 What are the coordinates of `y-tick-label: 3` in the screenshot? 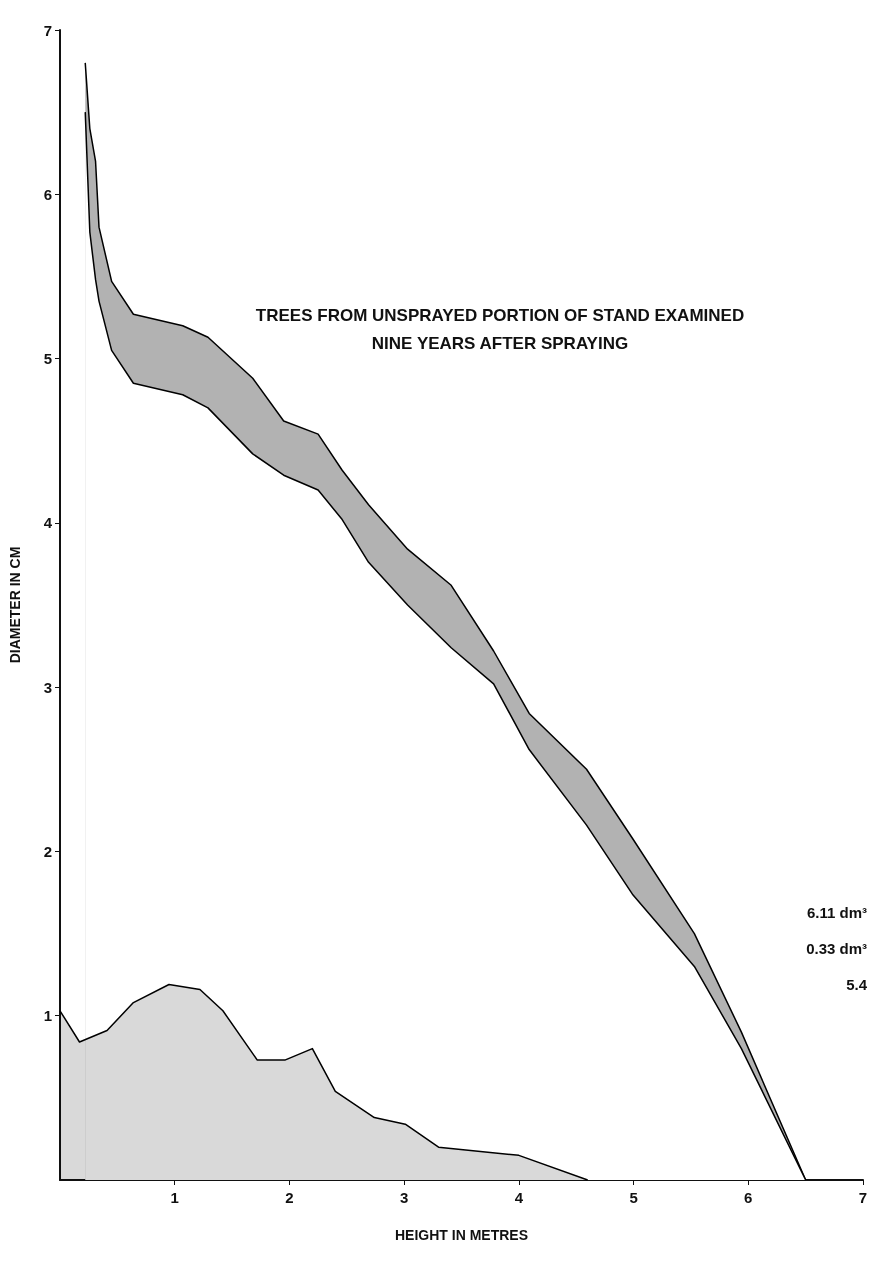 It's located at (47, 687).